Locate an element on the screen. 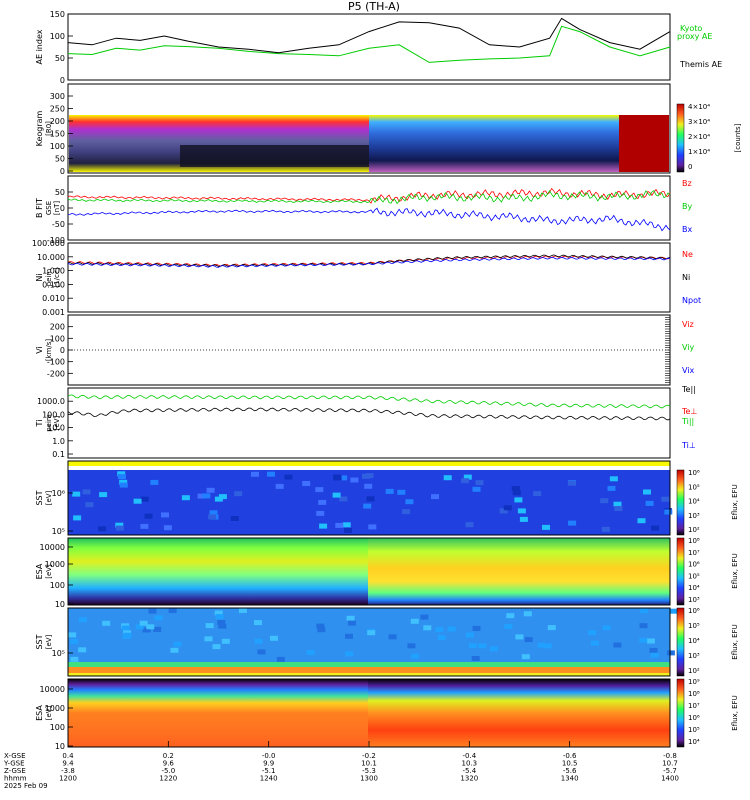 Image resolution: width=750 pixels, height=800 pixels. ylabel-9: ESA is located at coordinates (39, 713).